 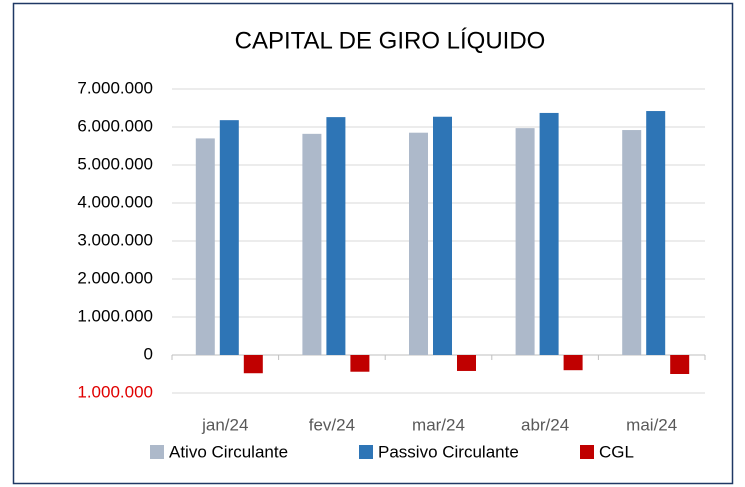 I want to click on legend-label: Ativo Circulante, so click(x=228, y=451).